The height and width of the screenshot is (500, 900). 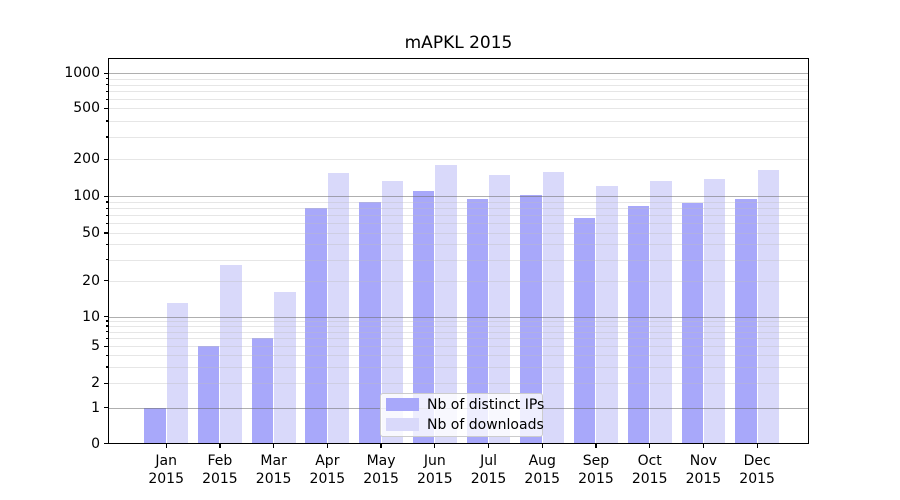 What do you see at coordinates (95, 443) in the screenshot?
I see `y-tick-label: 0` at bounding box center [95, 443].